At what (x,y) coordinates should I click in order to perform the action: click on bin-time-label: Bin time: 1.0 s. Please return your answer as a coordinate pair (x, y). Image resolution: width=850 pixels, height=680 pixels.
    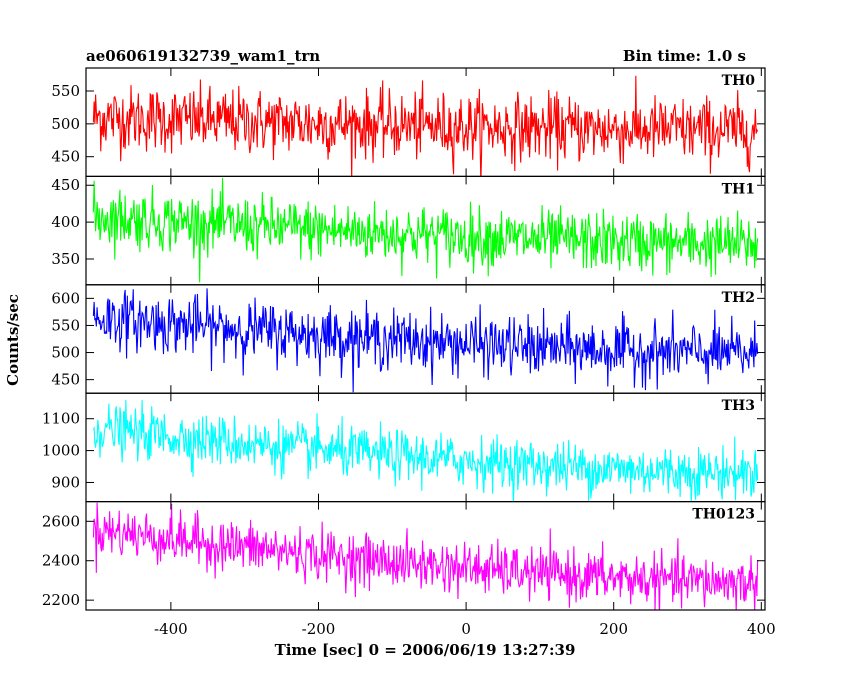
    Looking at the image, I should click on (684, 56).